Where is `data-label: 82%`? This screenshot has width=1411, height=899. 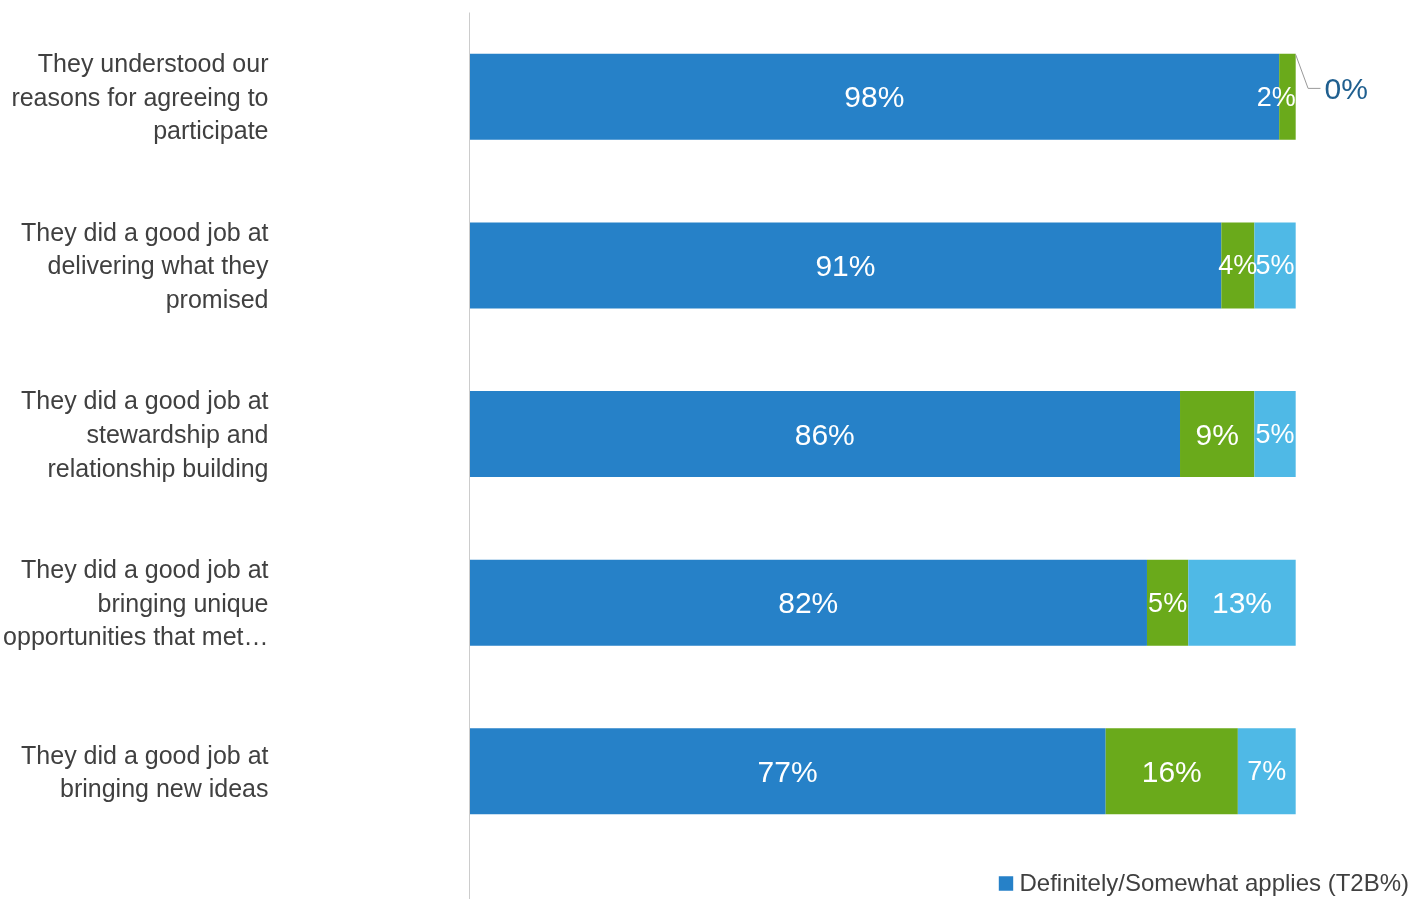
data-label: 82% is located at coordinates (808, 603).